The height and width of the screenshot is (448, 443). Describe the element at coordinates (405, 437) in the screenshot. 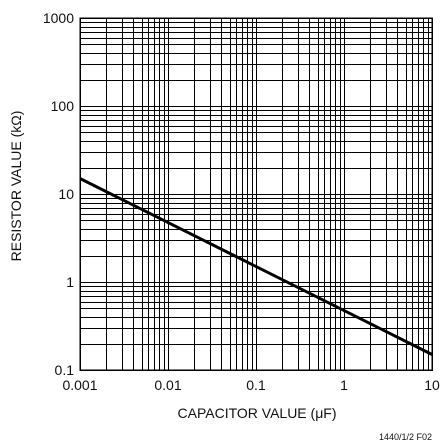

I see `figure-id: 1440/1/2 F02` at that location.